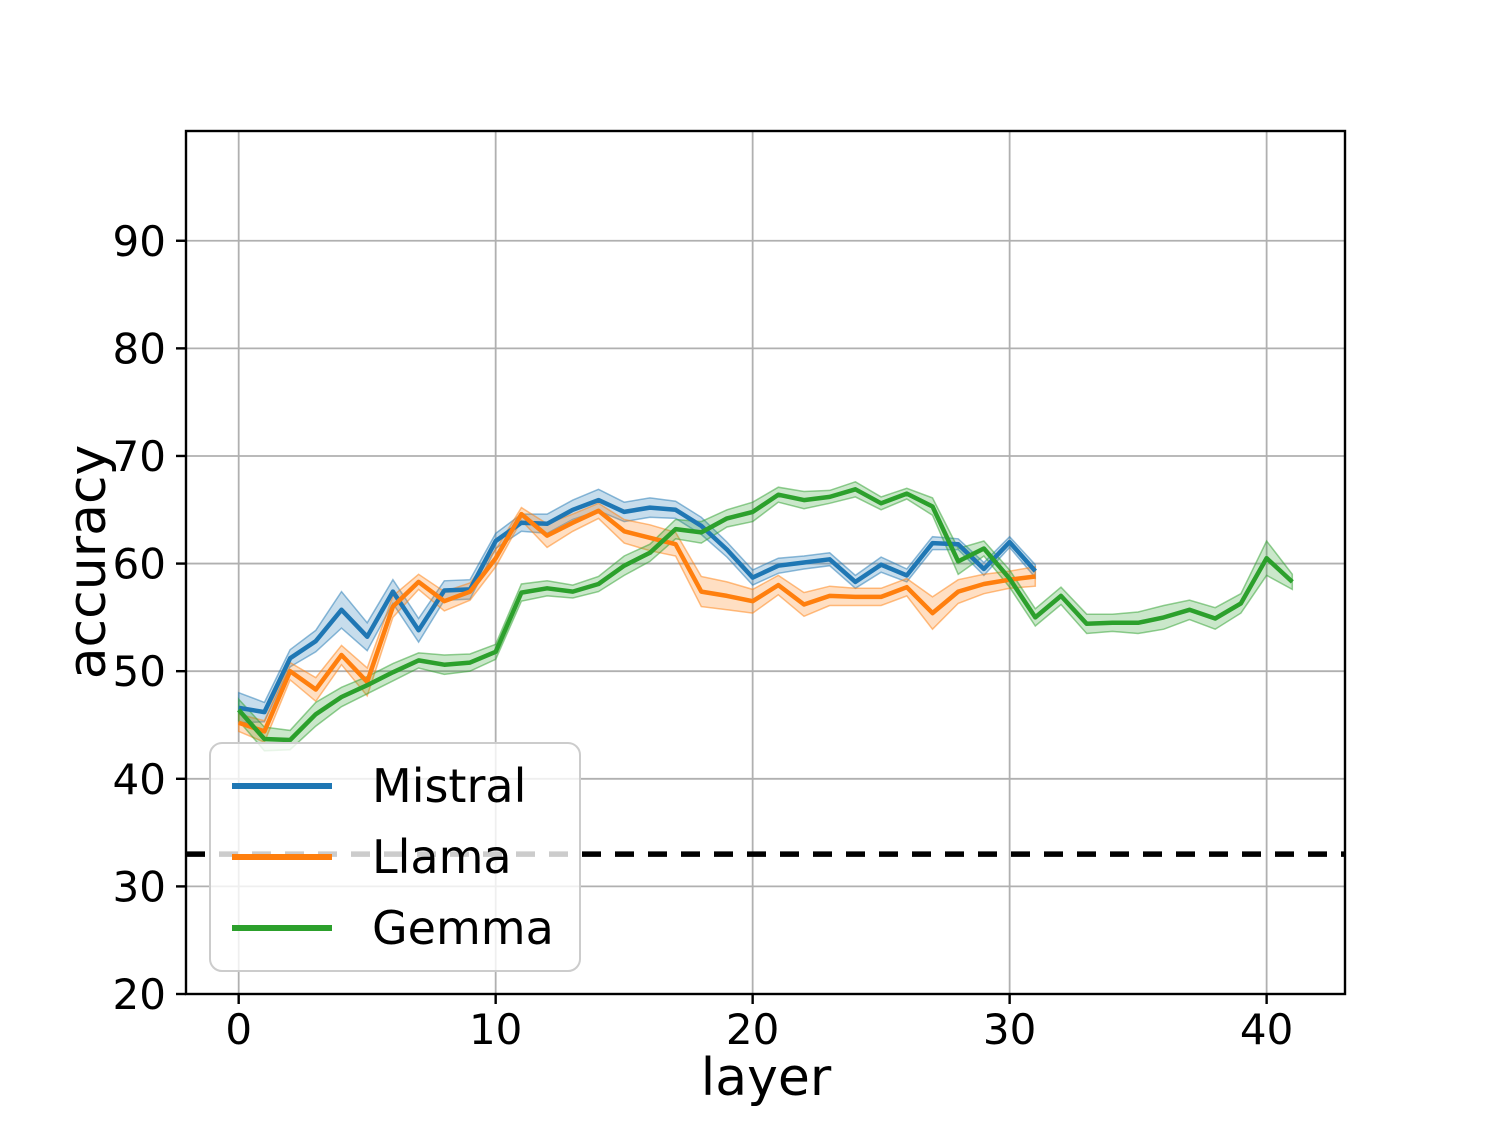 The image size is (1494, 1121). Describe the element at coordinates (766, 1078) in the screenshot. I see `x-axis-label: layer` at that location.